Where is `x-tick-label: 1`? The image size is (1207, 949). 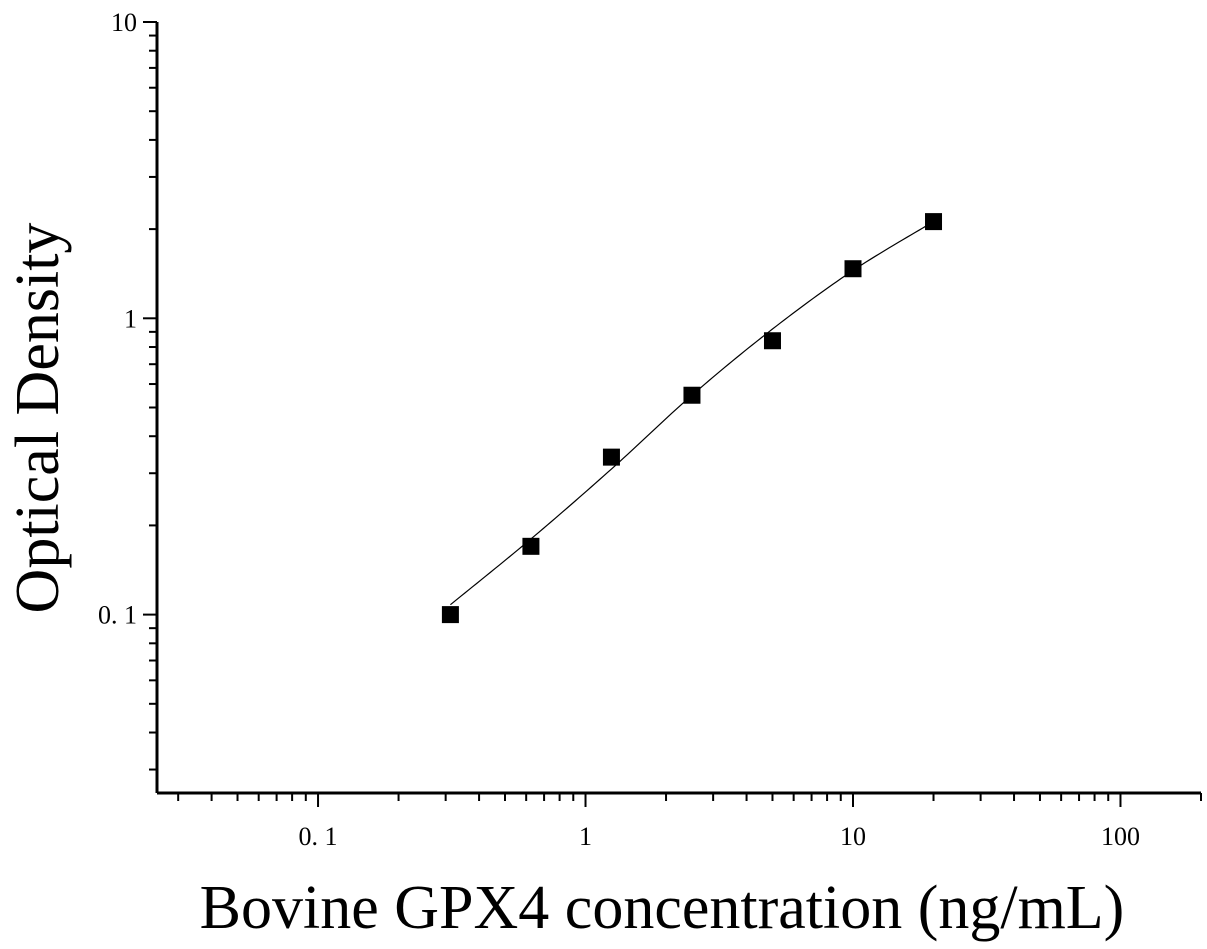
x-tick-label: 1 is located at coordinates (585, 836).